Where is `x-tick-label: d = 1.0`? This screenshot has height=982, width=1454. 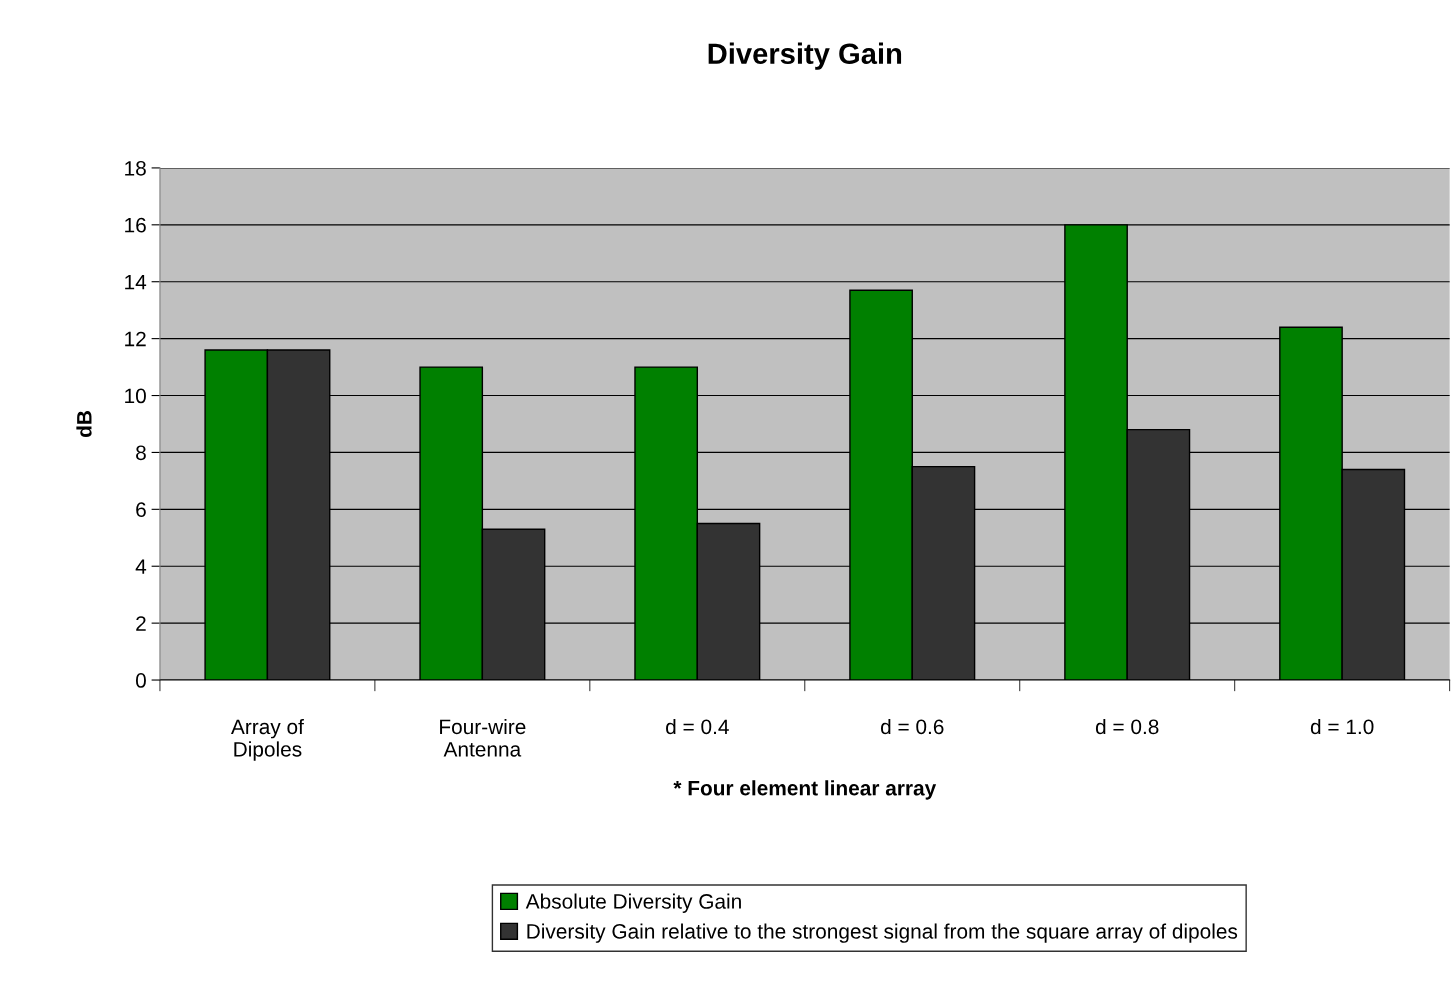 x-tick-label: d = 1.0 is located at coordinates (1342, 726).